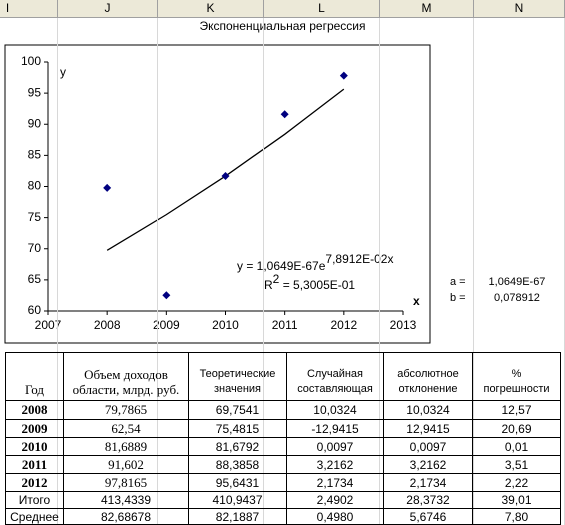 Image resolution: width=565 pixels, height=525 pixels. What do you see at coordinates (519, 9) in the screenshot?
I see `column-header: N` at bounding box center [519, 9].